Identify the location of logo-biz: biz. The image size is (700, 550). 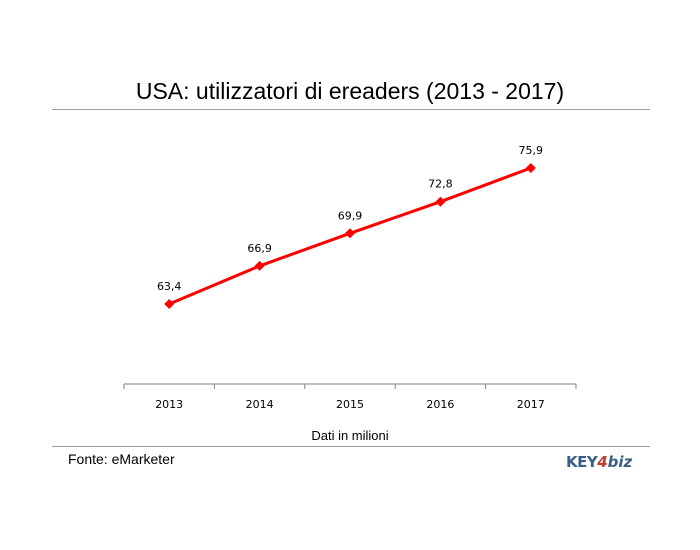
(620, 462).